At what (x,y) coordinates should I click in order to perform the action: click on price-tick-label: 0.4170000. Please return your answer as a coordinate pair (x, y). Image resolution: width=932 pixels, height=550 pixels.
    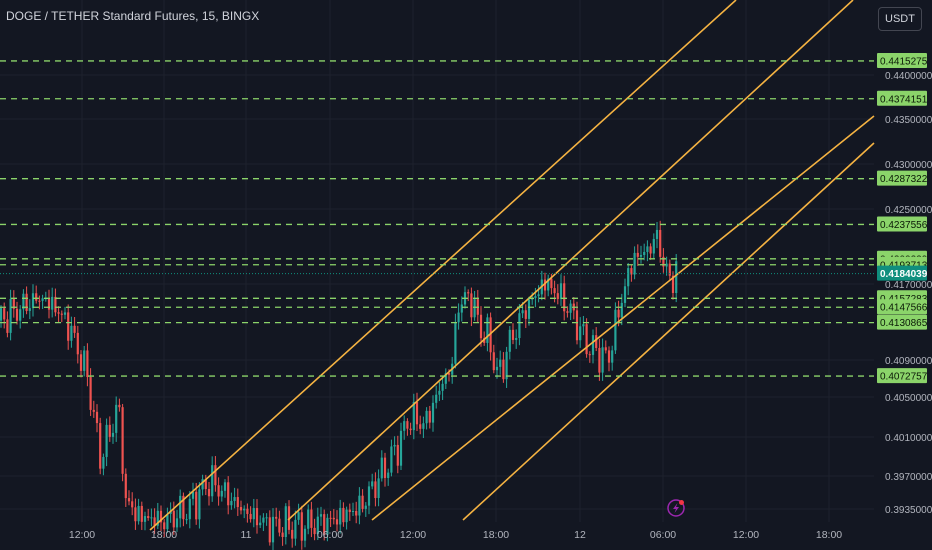
    Looking at the image, I should click on (908, 285).